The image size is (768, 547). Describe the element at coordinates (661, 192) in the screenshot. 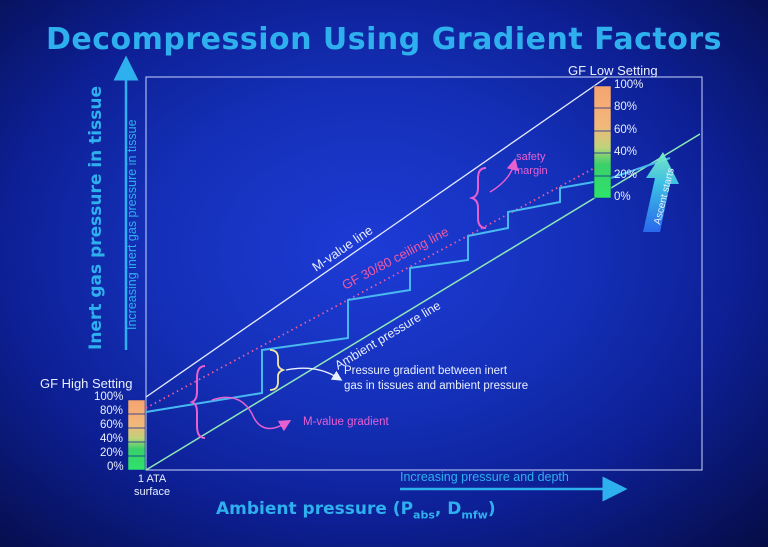

I see `ascent-arrow` at that location.